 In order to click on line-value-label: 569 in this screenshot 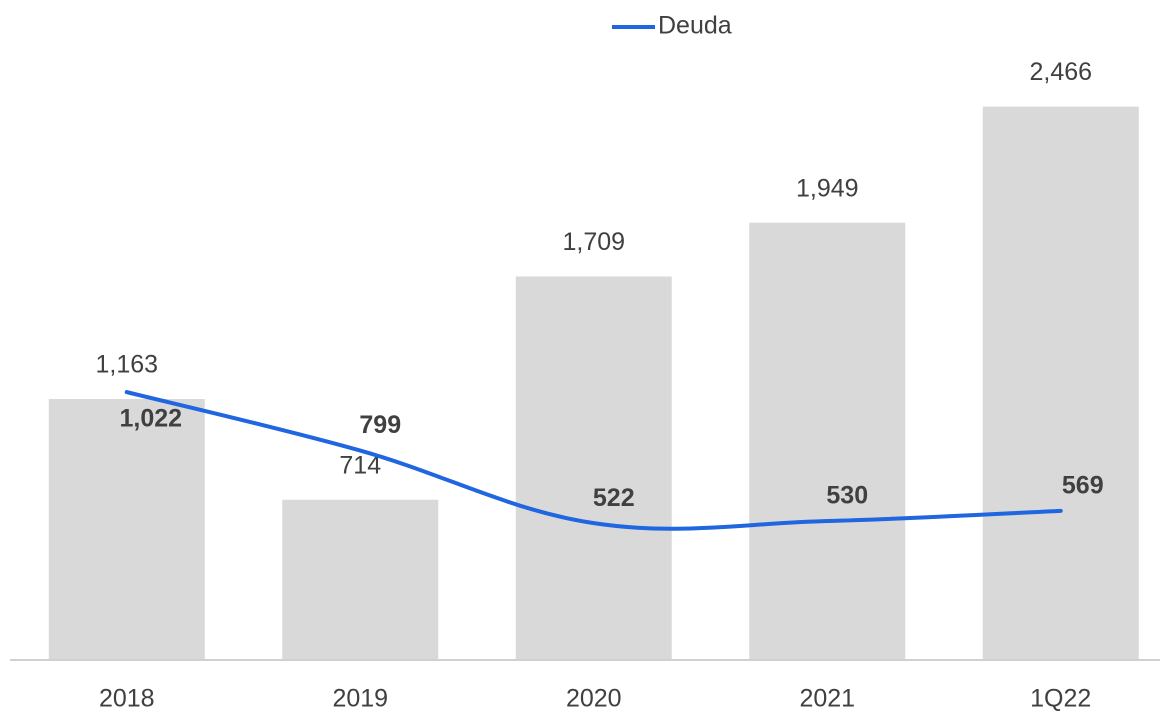, I will do `click(1083, 485)`.